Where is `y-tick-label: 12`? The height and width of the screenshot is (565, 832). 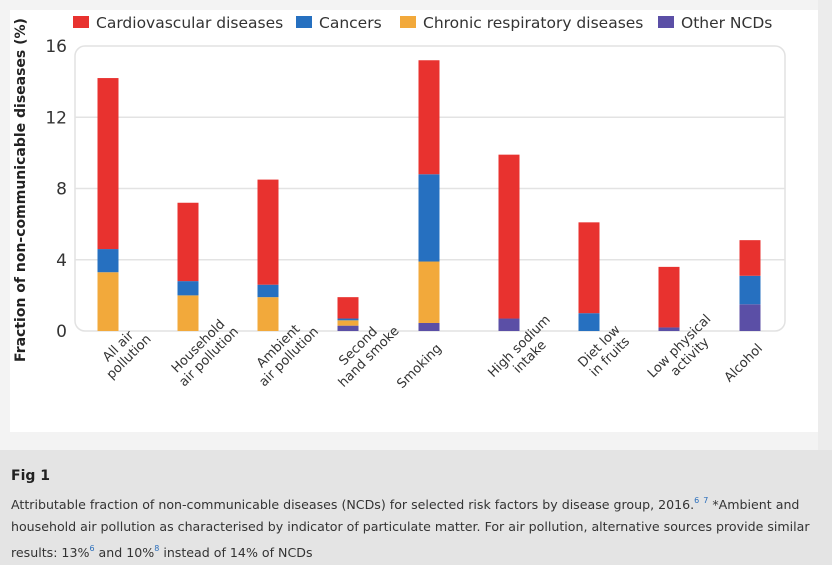
y-tick-label: 12 is located at coordinates (56, 118).